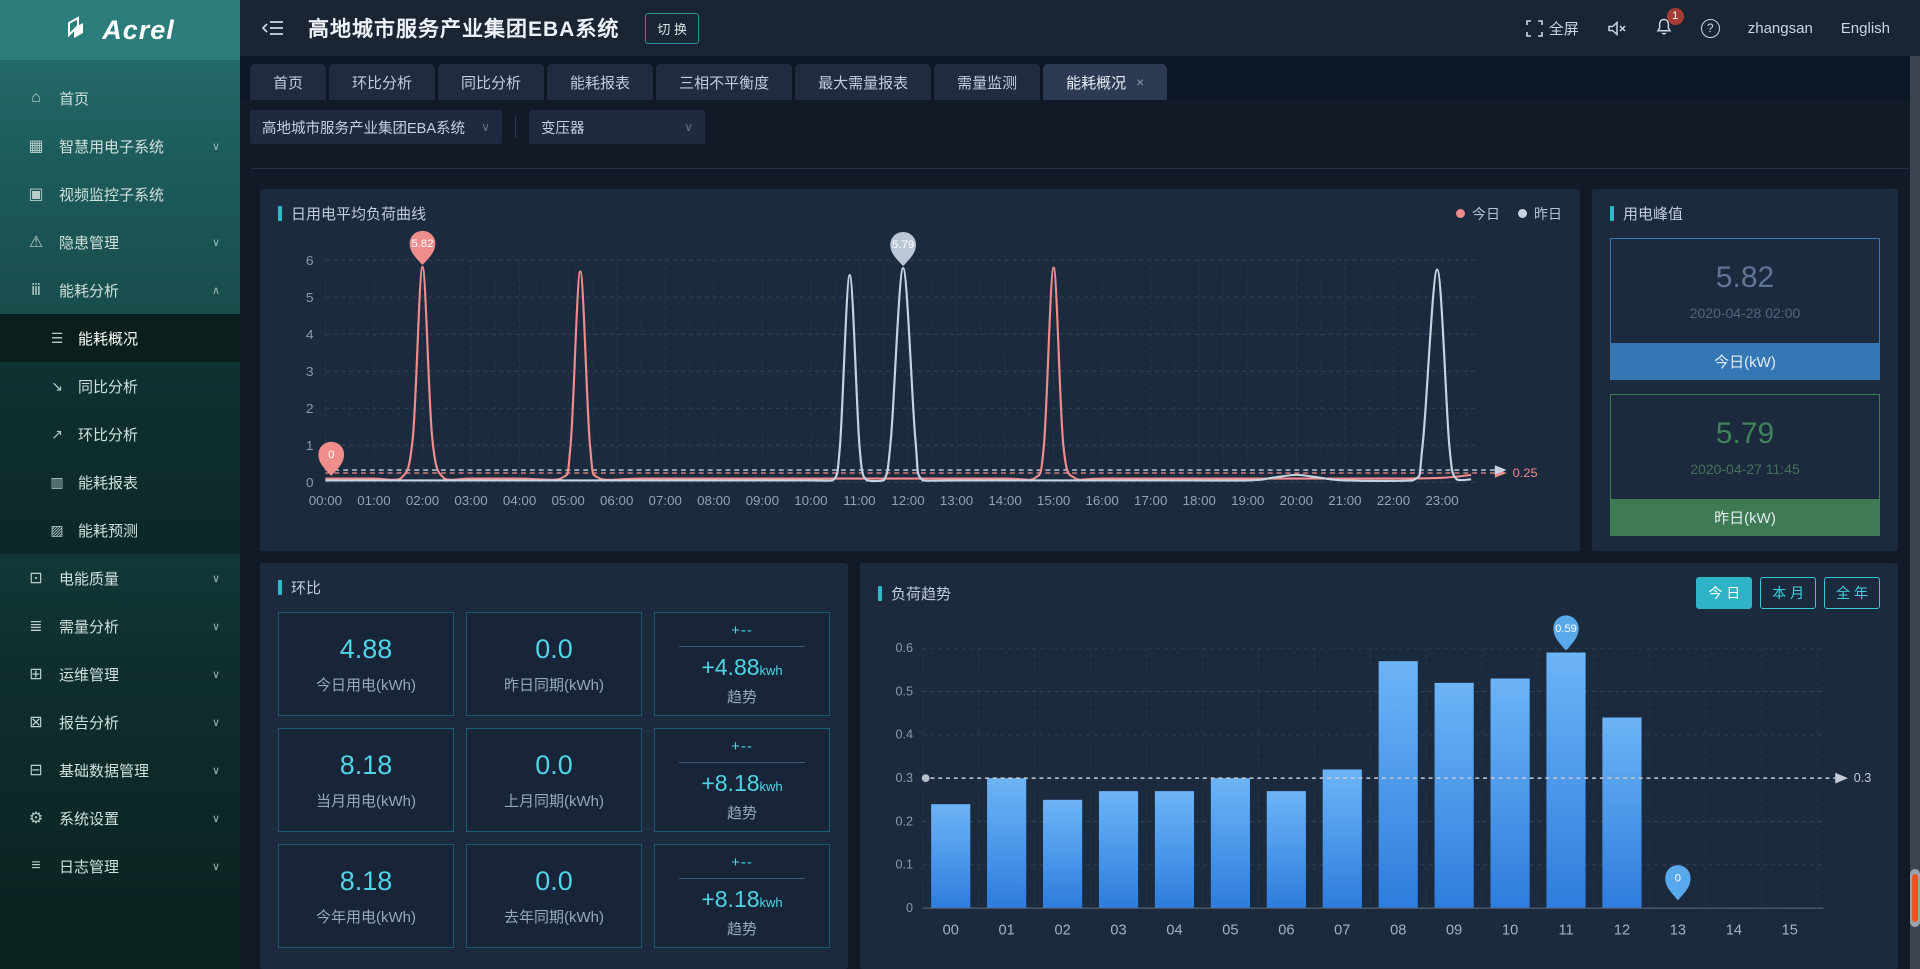  Describe the element at coordinates (1915, 897) in the screenshot. I see `scrollbar-thumb` at that location.